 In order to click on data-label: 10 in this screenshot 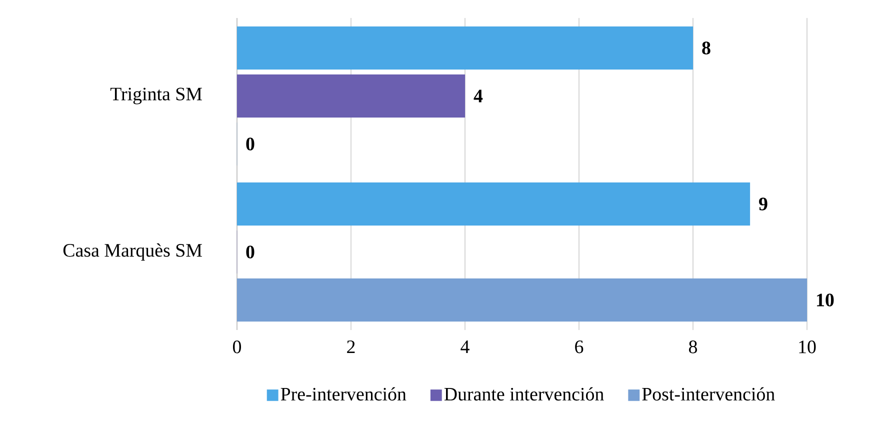, I will do `click(825, 300)`.